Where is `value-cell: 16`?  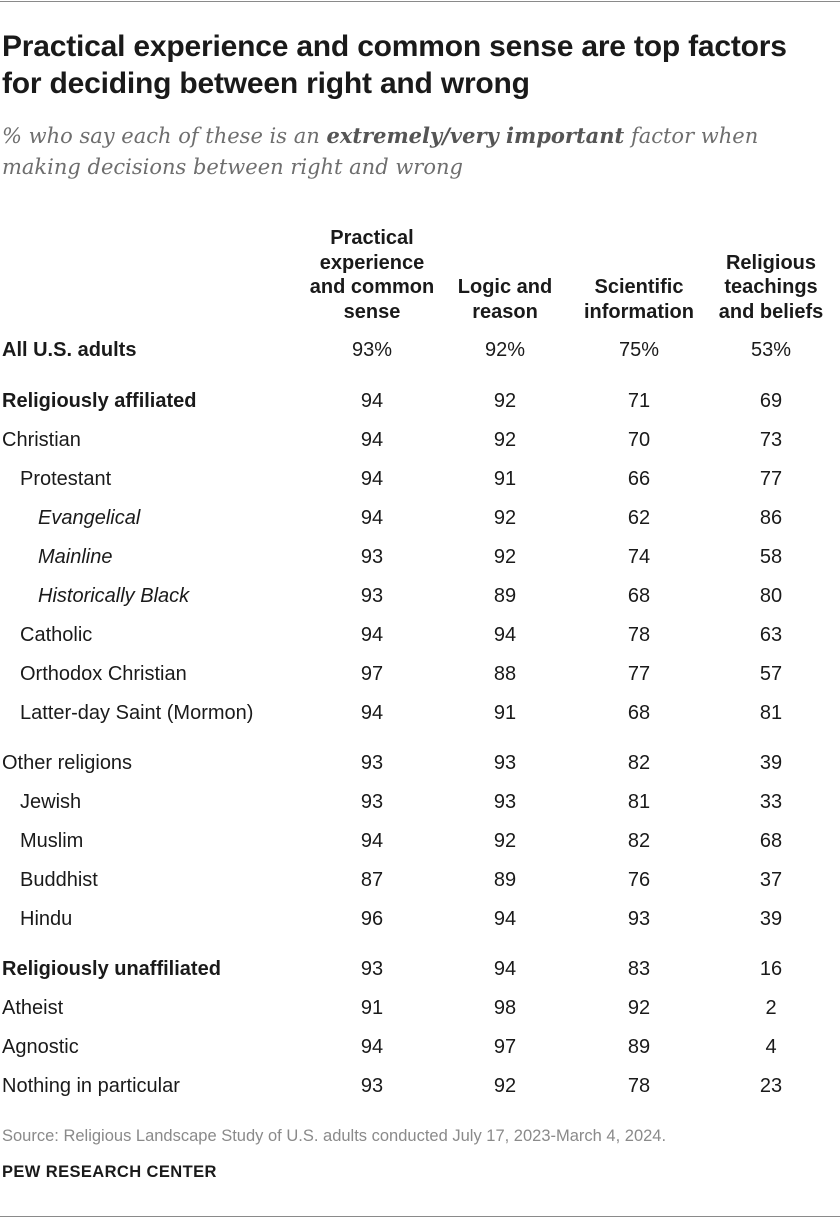
value-cell: 16 is located at coordinates (771, 969).